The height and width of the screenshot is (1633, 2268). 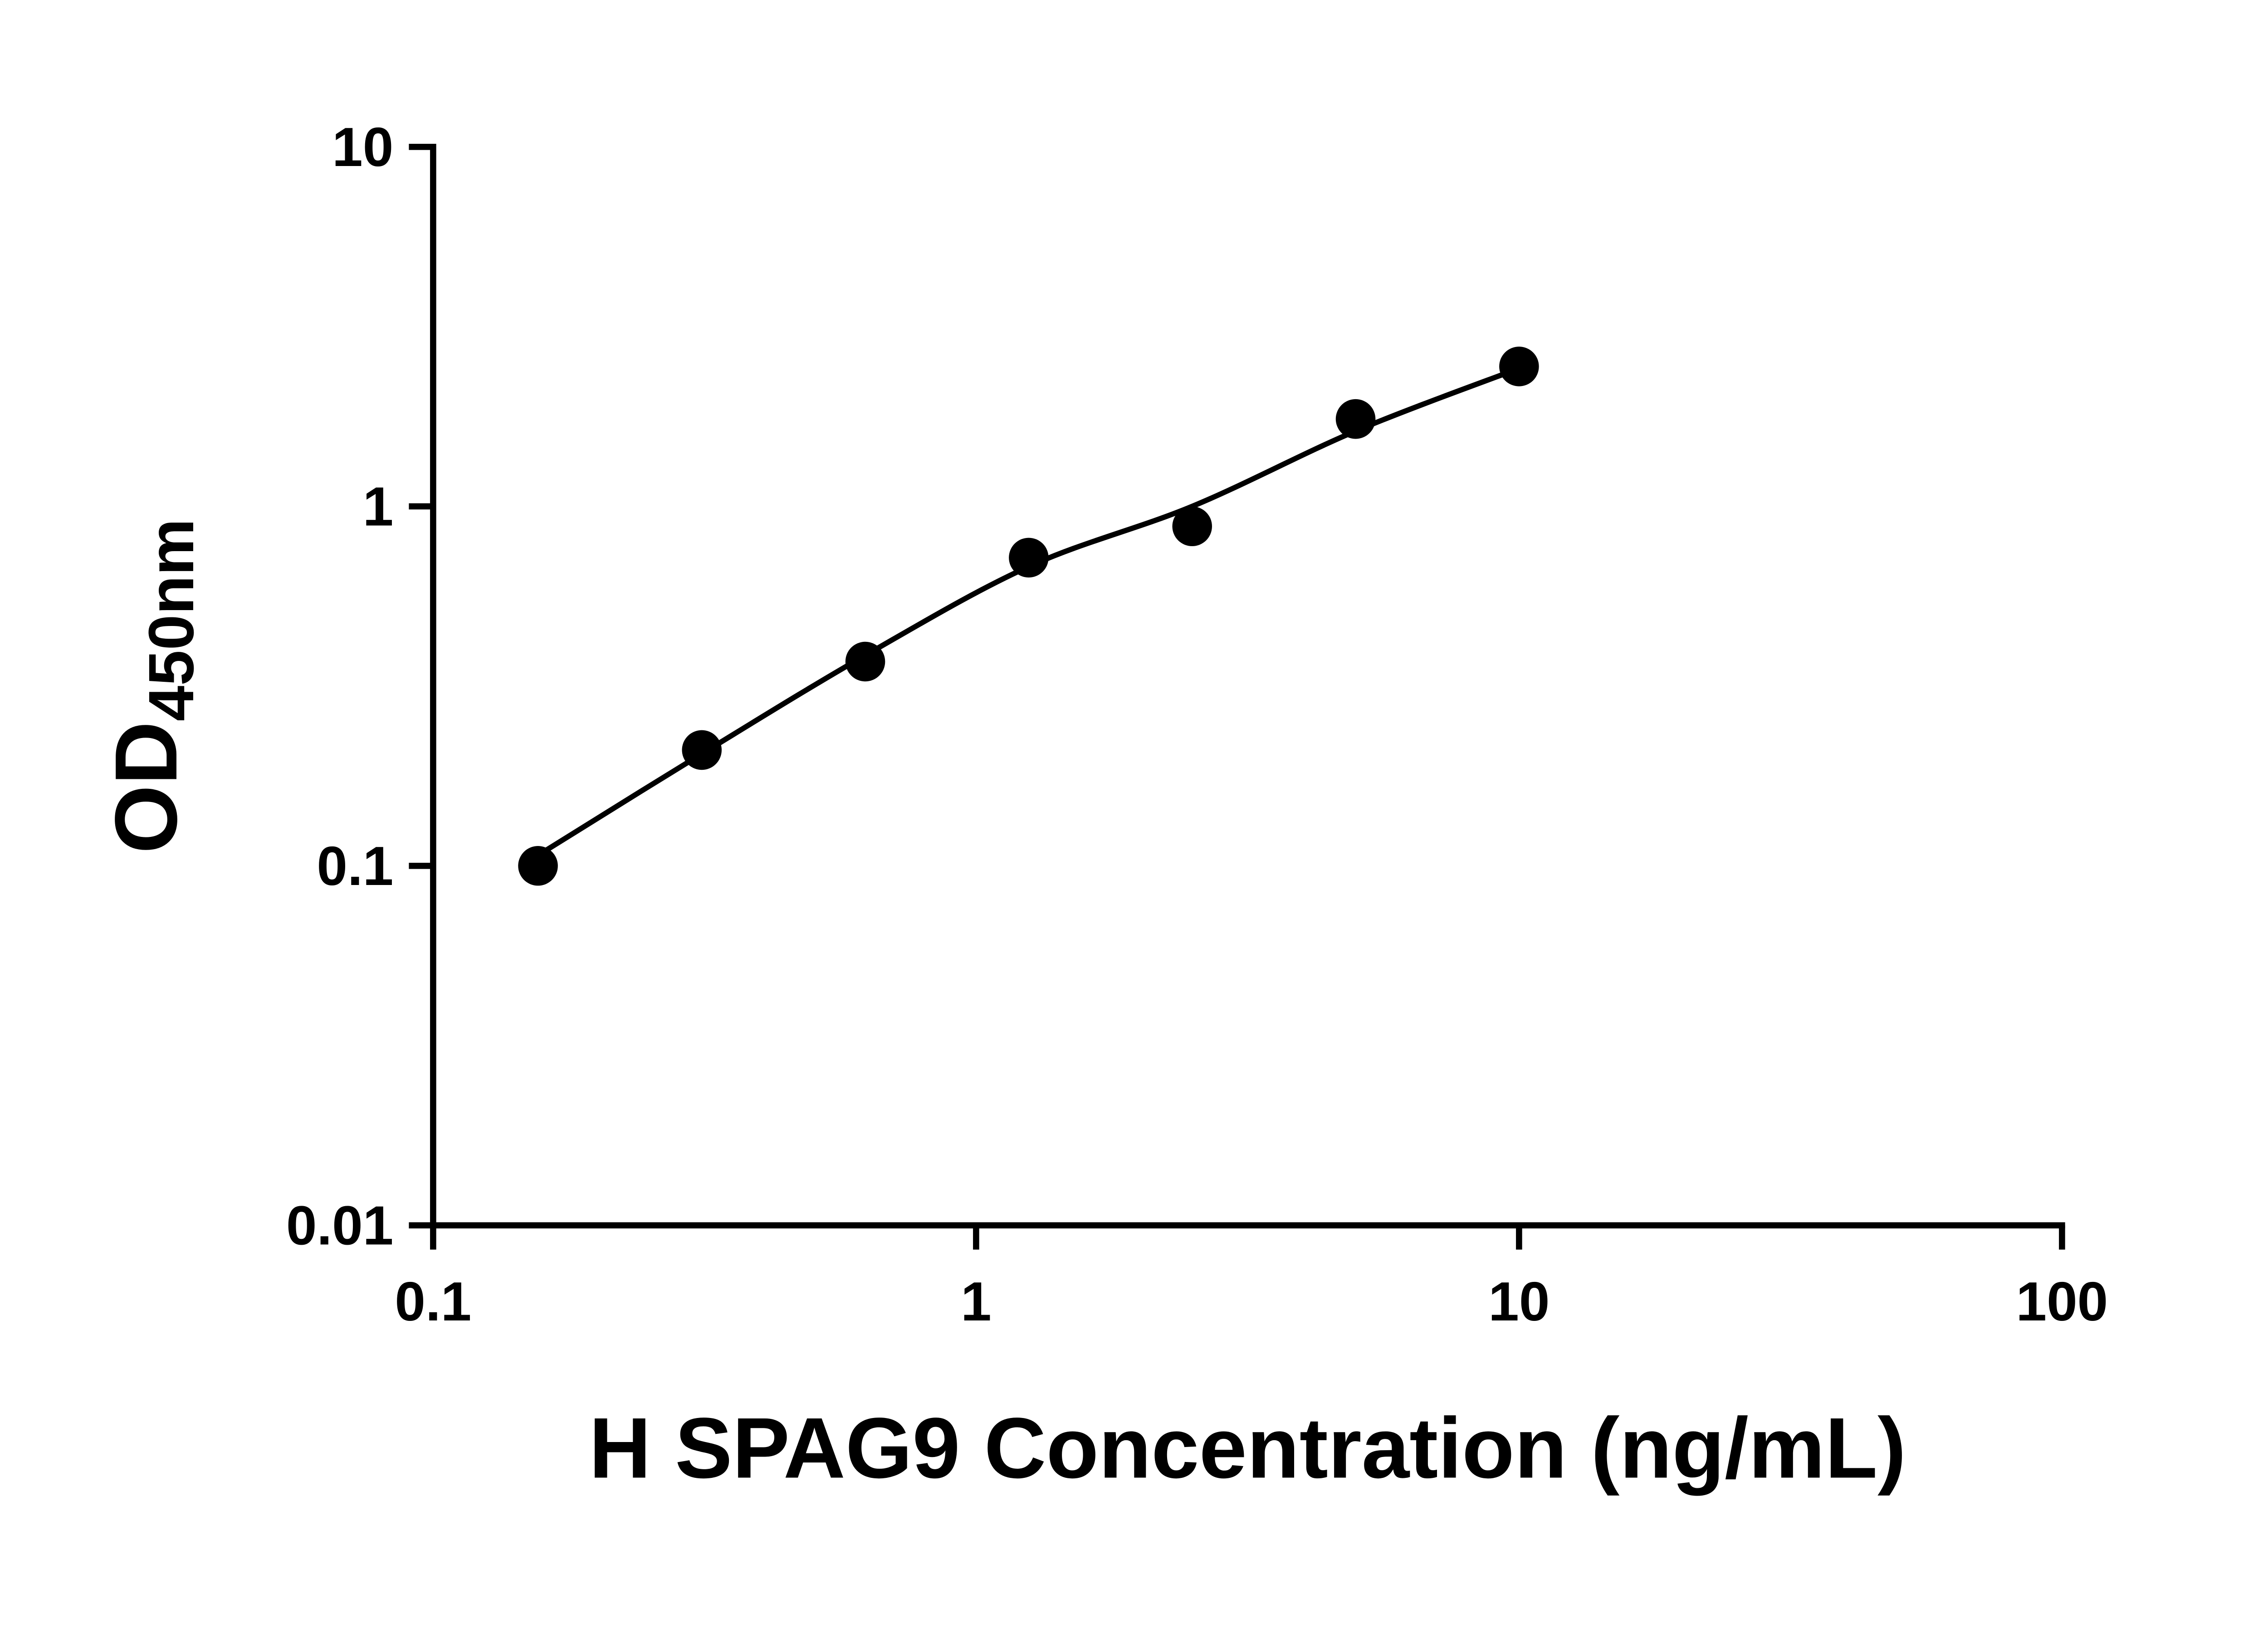 What do you see at coordinates (355, 866) in the screenshot?
I see `y-tick-label: 0.1` at bounding box center [355, 866].